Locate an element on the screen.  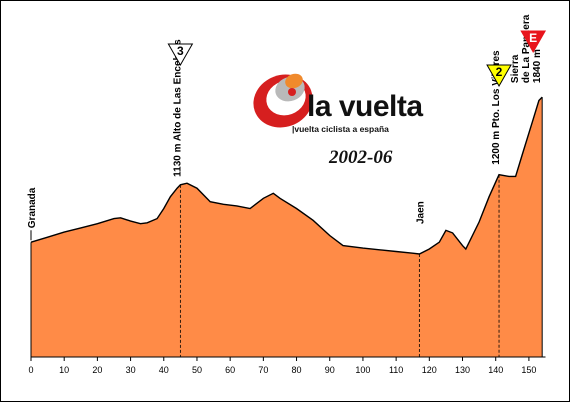
x-tick-label: 120 is located at coordinates (429, 370).